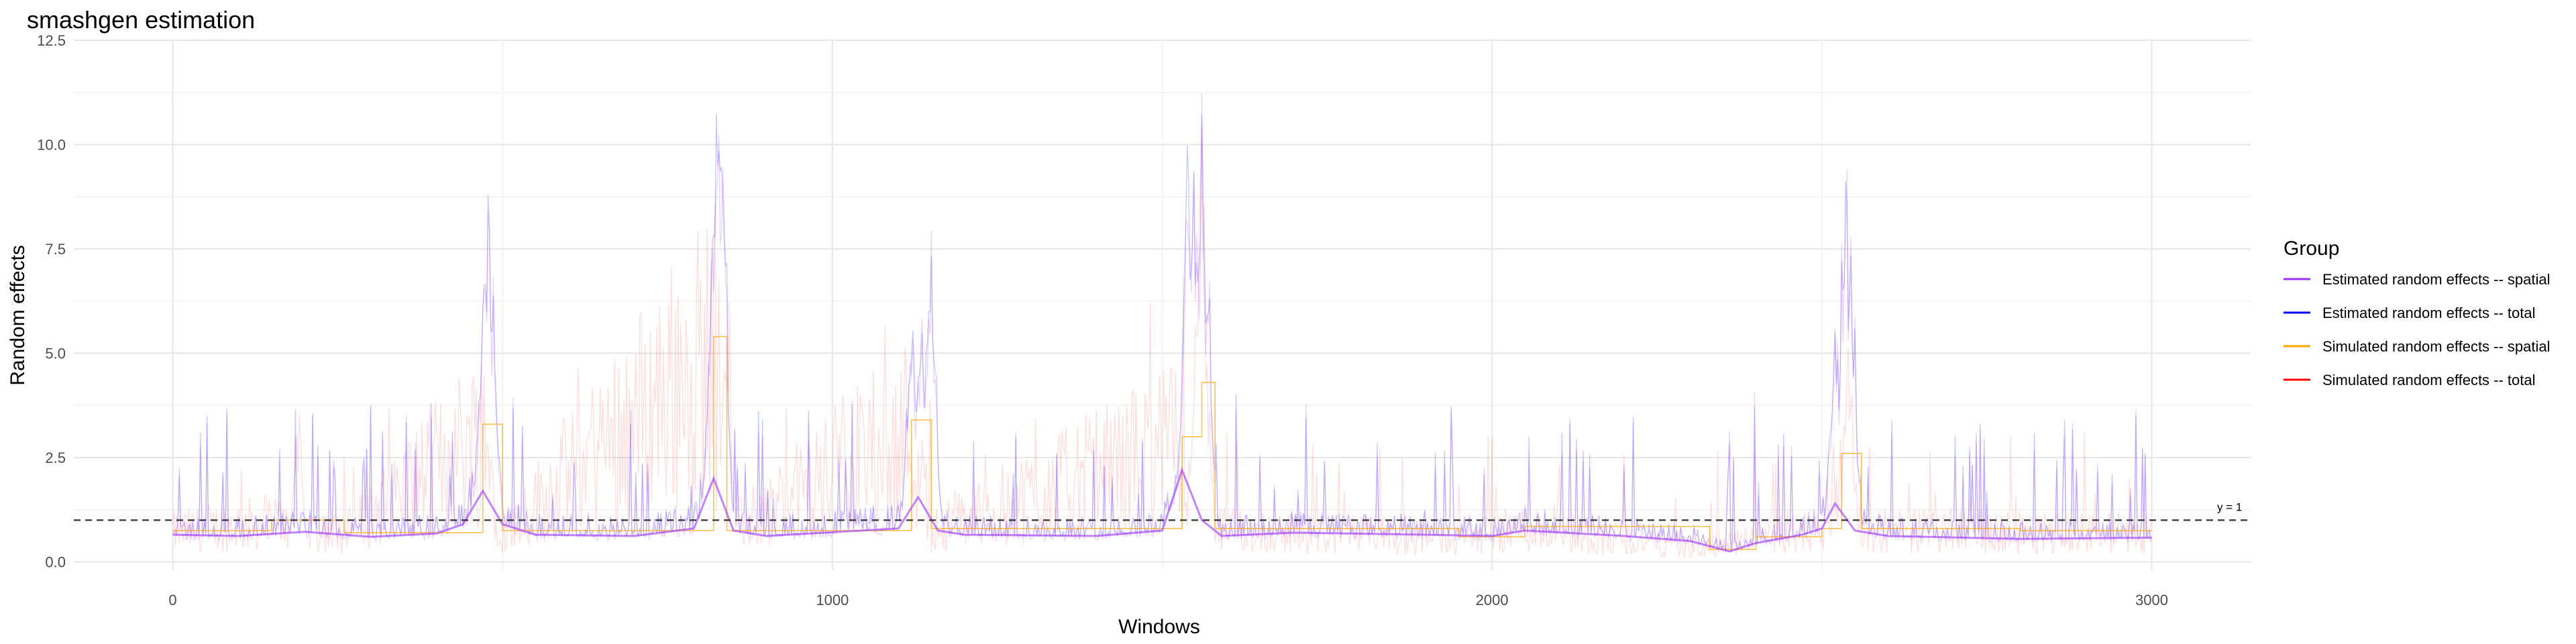 The height and width of the screenshot is (644, 2576). What do you see at coordinates (2311, 248) in the screenshot?
I see `legend-title: Group` at bounding box center [2311, 248].